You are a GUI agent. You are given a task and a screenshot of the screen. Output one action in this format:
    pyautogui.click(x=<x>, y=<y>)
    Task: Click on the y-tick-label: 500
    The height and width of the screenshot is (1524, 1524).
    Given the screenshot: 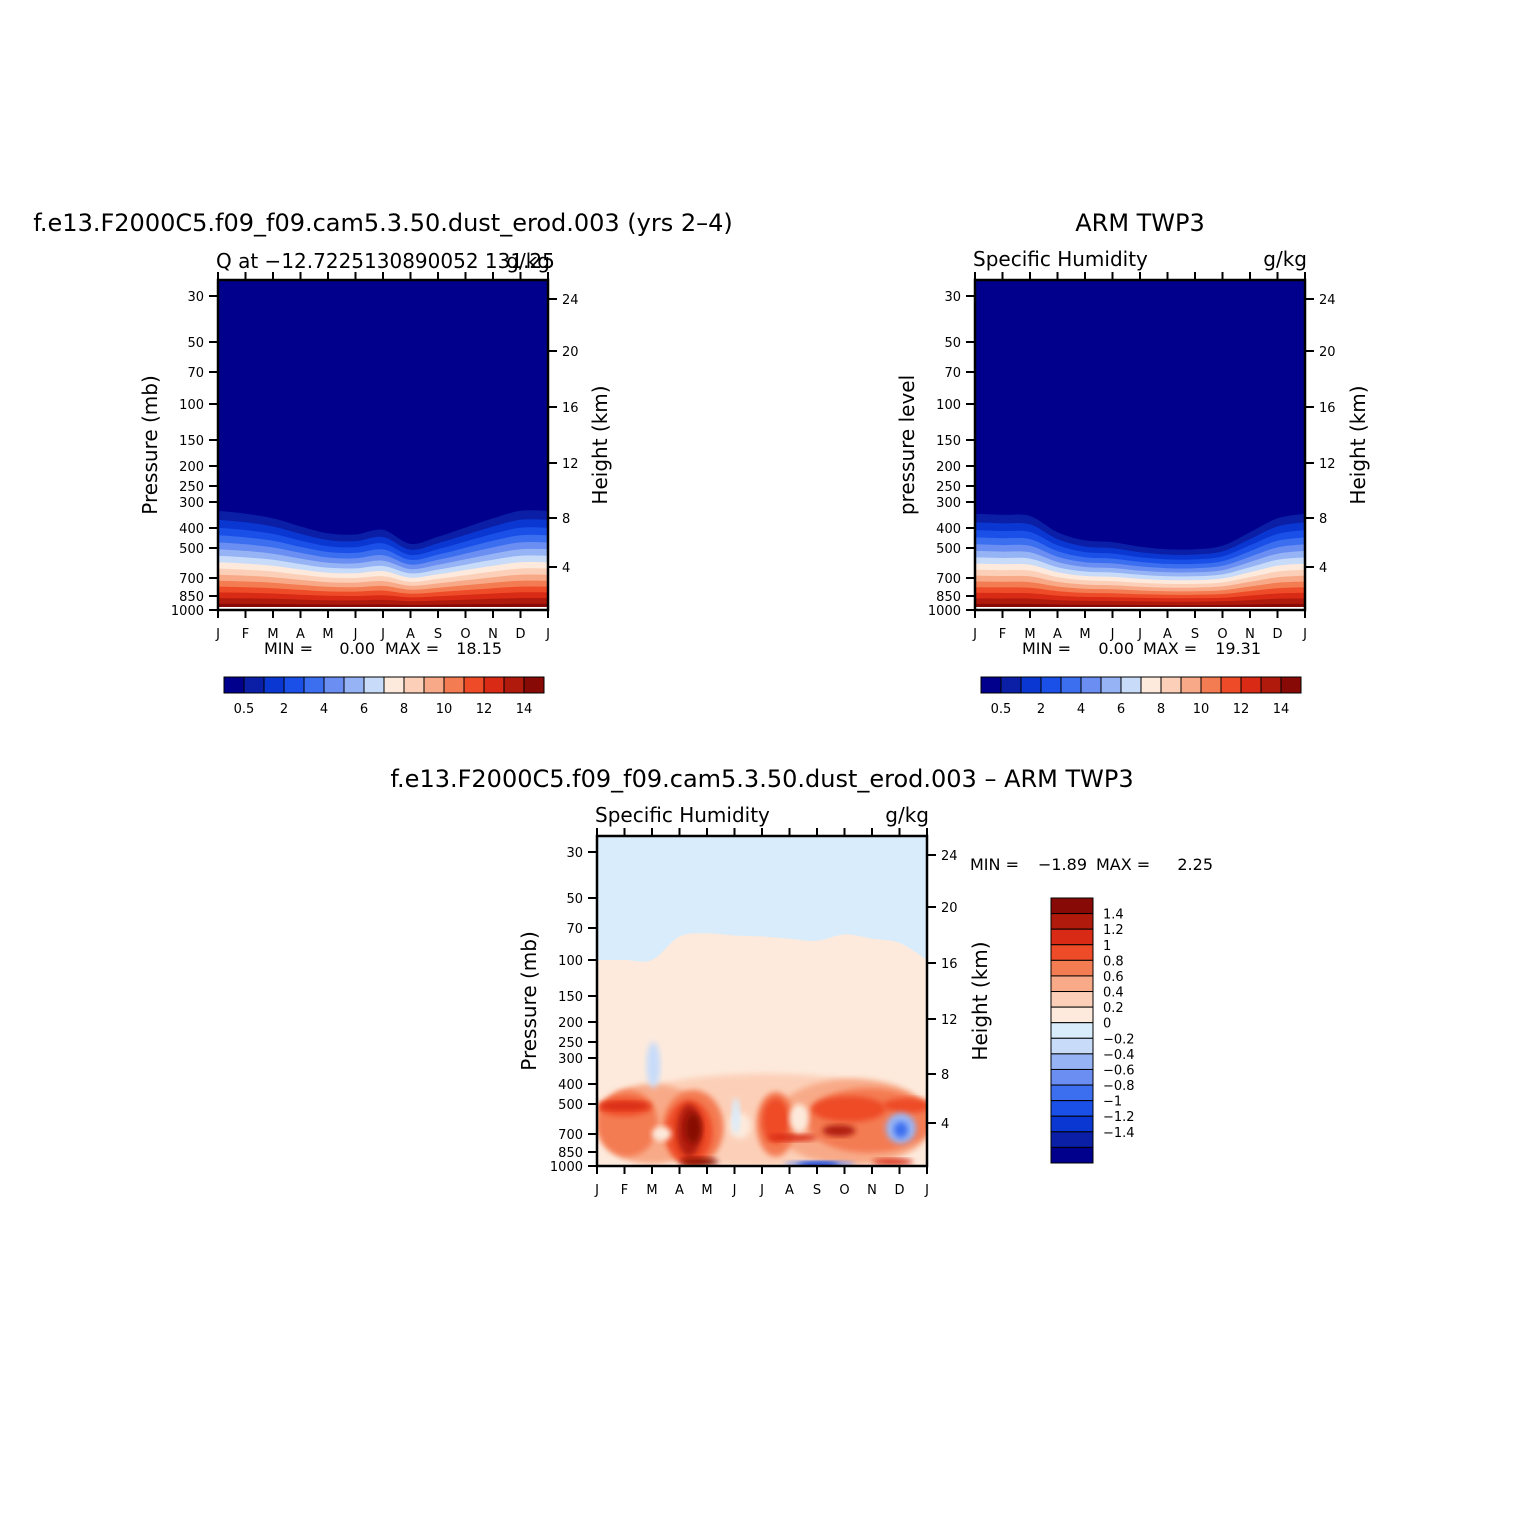 What is the action you would take?
    pyautogui.click(x=948, y=549)
    